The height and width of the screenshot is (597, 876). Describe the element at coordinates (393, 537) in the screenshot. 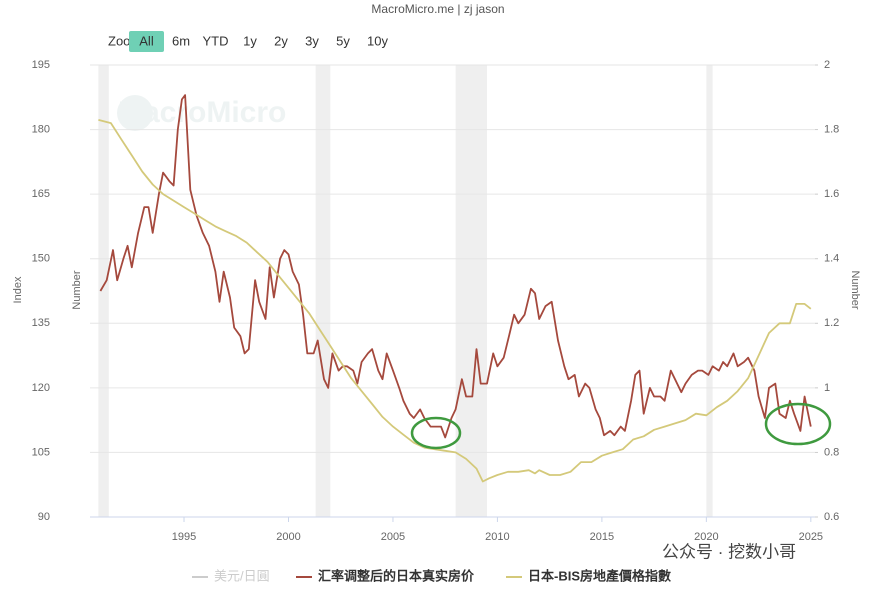

I see `x-tick-label: 2005` at that location.